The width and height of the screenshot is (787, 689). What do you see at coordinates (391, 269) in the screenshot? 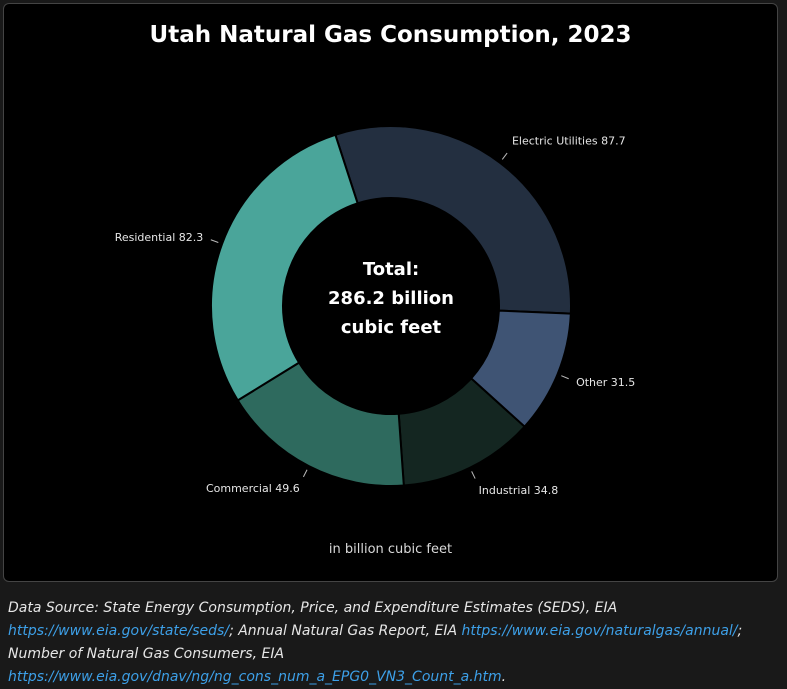
I see `center-label-line-1: Total:` at bounding box center [391, 269].